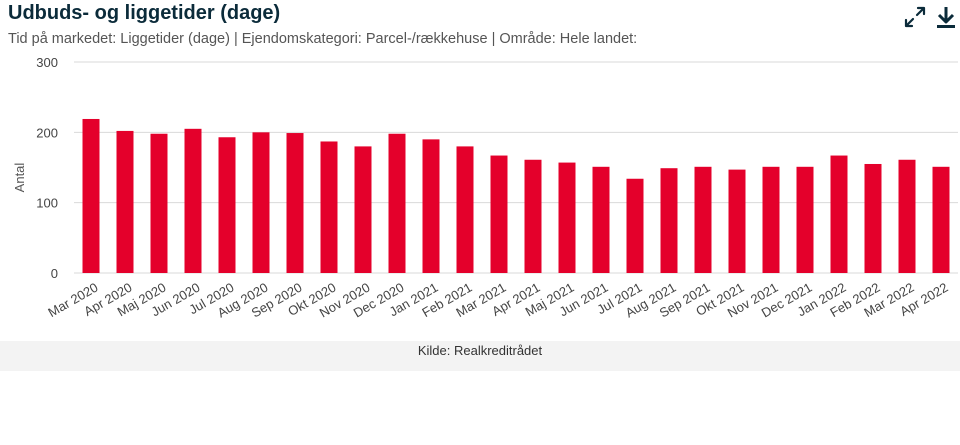 The height and width of the screenshot is (445, 960). I want to click on expand-icon, so click(915, 17).